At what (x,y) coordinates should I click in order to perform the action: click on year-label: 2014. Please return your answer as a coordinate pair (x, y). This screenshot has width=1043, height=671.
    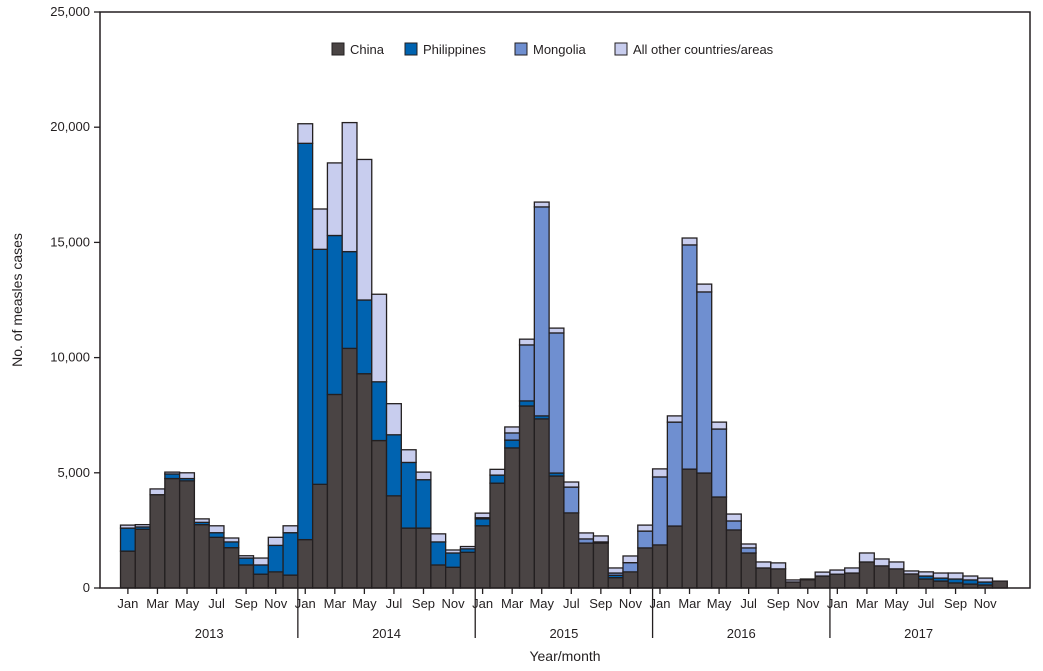
    Looking at the image, I should click on (386, 633).